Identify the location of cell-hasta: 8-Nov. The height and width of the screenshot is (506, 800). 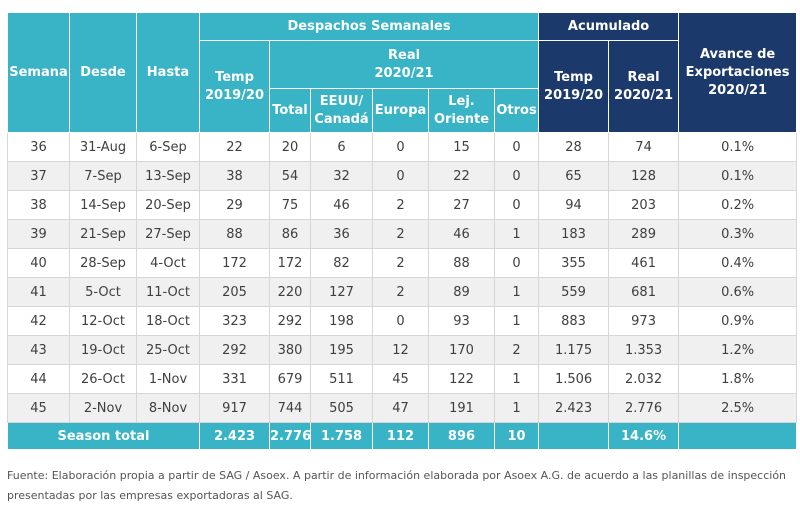
(168, 408).